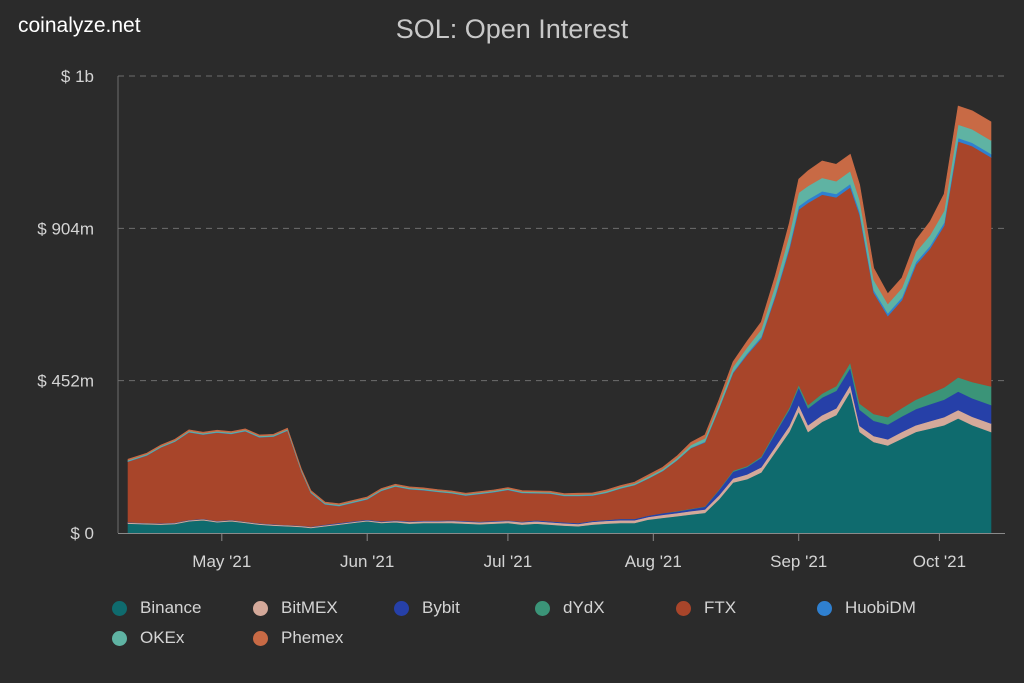  What do you see at coordinates (221, 561) in the screenshot?
I see `x-tick-label: May '21` at bounding box center [221, 561].